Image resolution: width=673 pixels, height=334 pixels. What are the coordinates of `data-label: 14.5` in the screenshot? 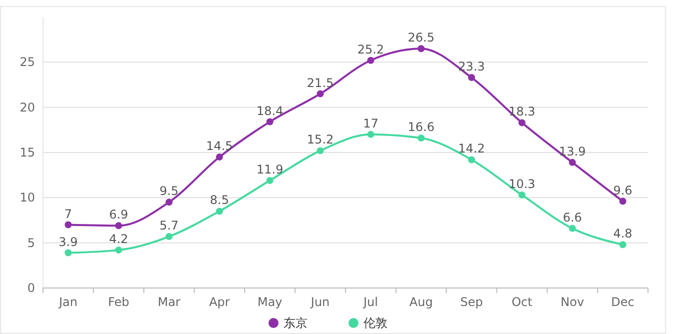 It's located at (219, 146).